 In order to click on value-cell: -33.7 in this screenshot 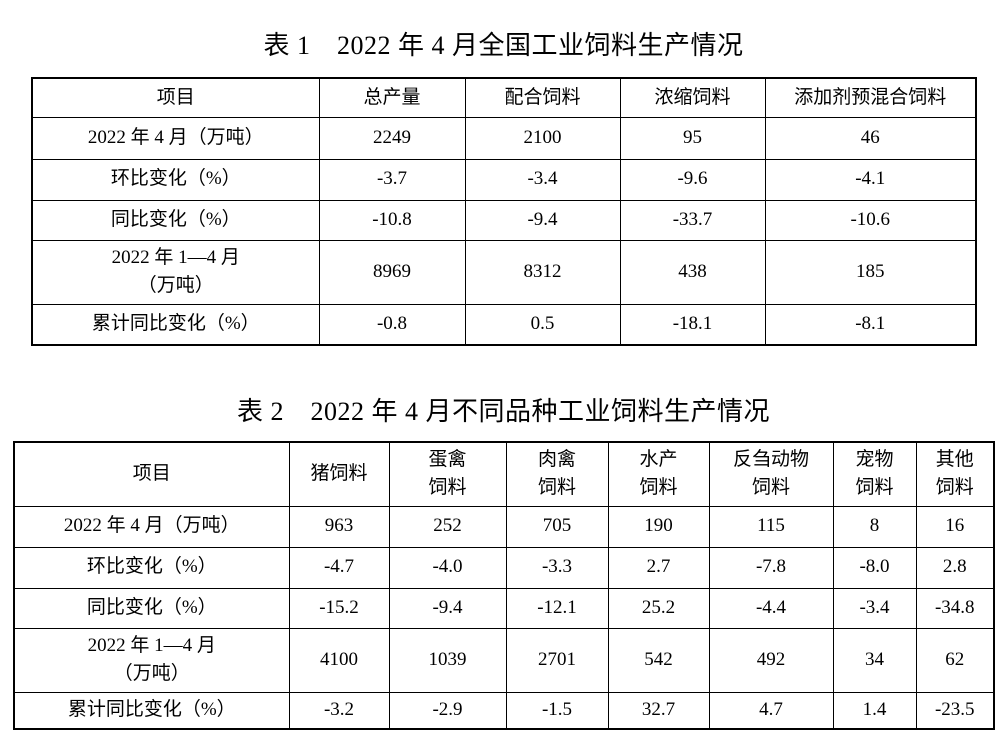, I will do `click(692, 220)`.